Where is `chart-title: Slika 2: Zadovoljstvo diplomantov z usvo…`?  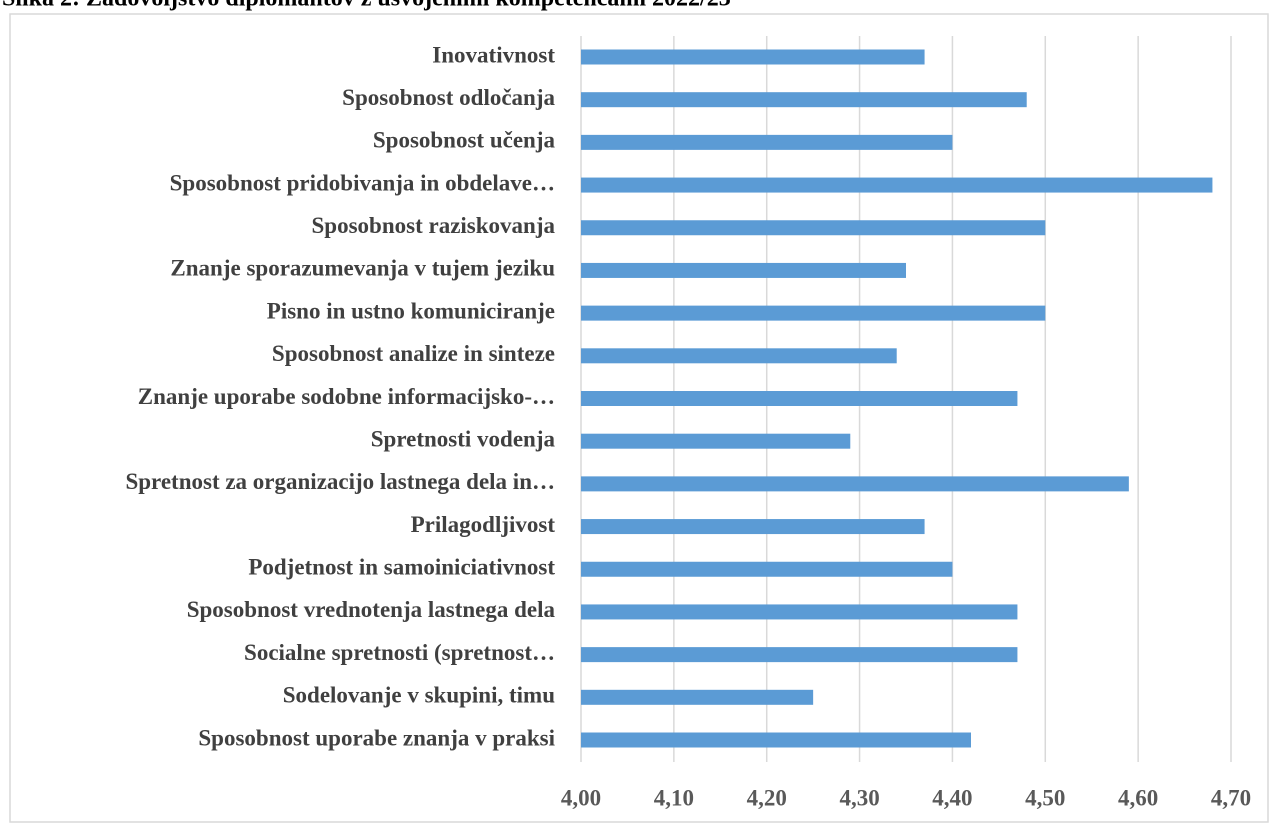
chart-title: Slika 2: Zadovoljstvo diplomantov z usvo… is located at coordinates (366, 6).